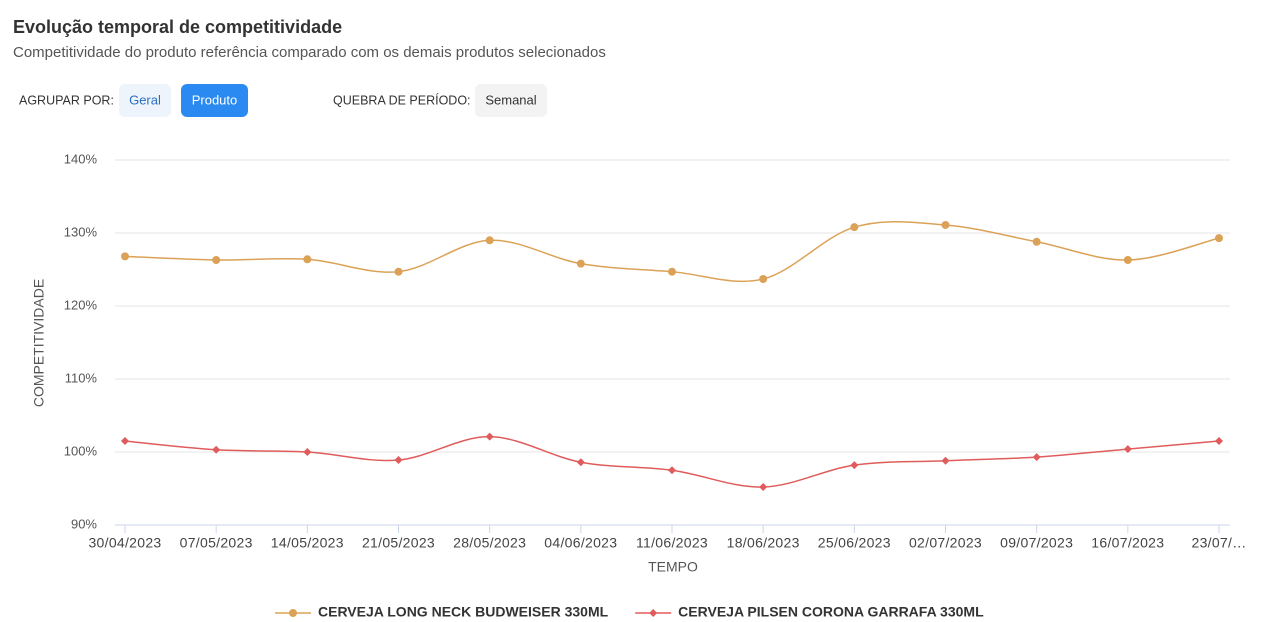 The width and height of the screenshot is (1275, 622). I want to click on geral-button-label: Geral, so click(145, 99).